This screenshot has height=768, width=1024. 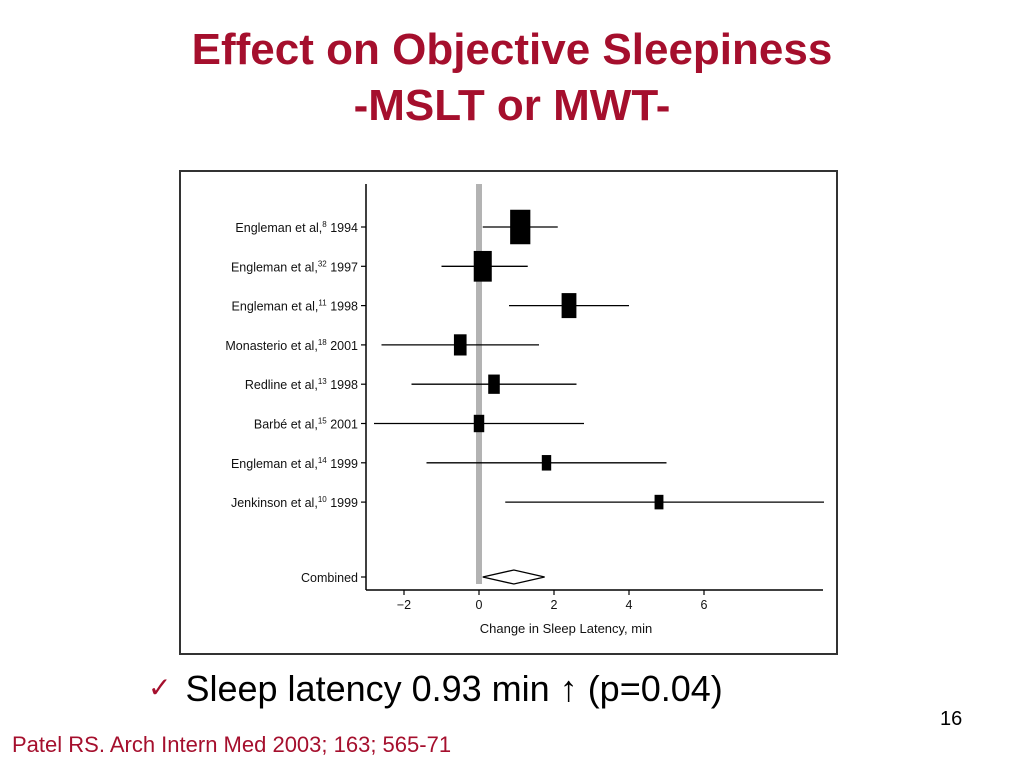 What do you see at coordinates (294, 266) in the screenshot?
I see `study-label: Engleman et al,32 1997` at bounding box center [294, 266].